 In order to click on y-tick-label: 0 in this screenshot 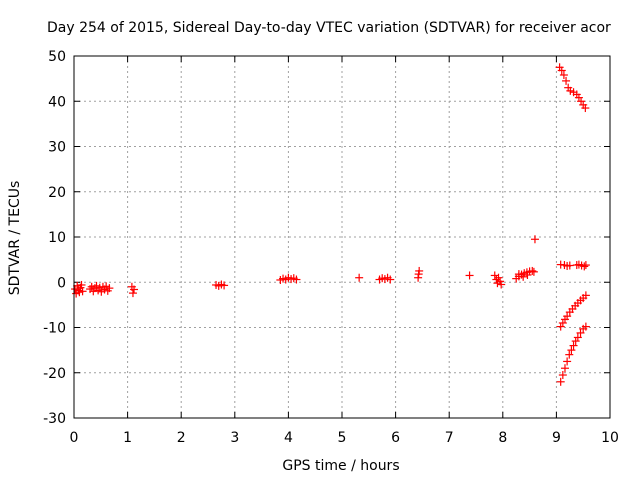, I will do `click(61, 283)`.